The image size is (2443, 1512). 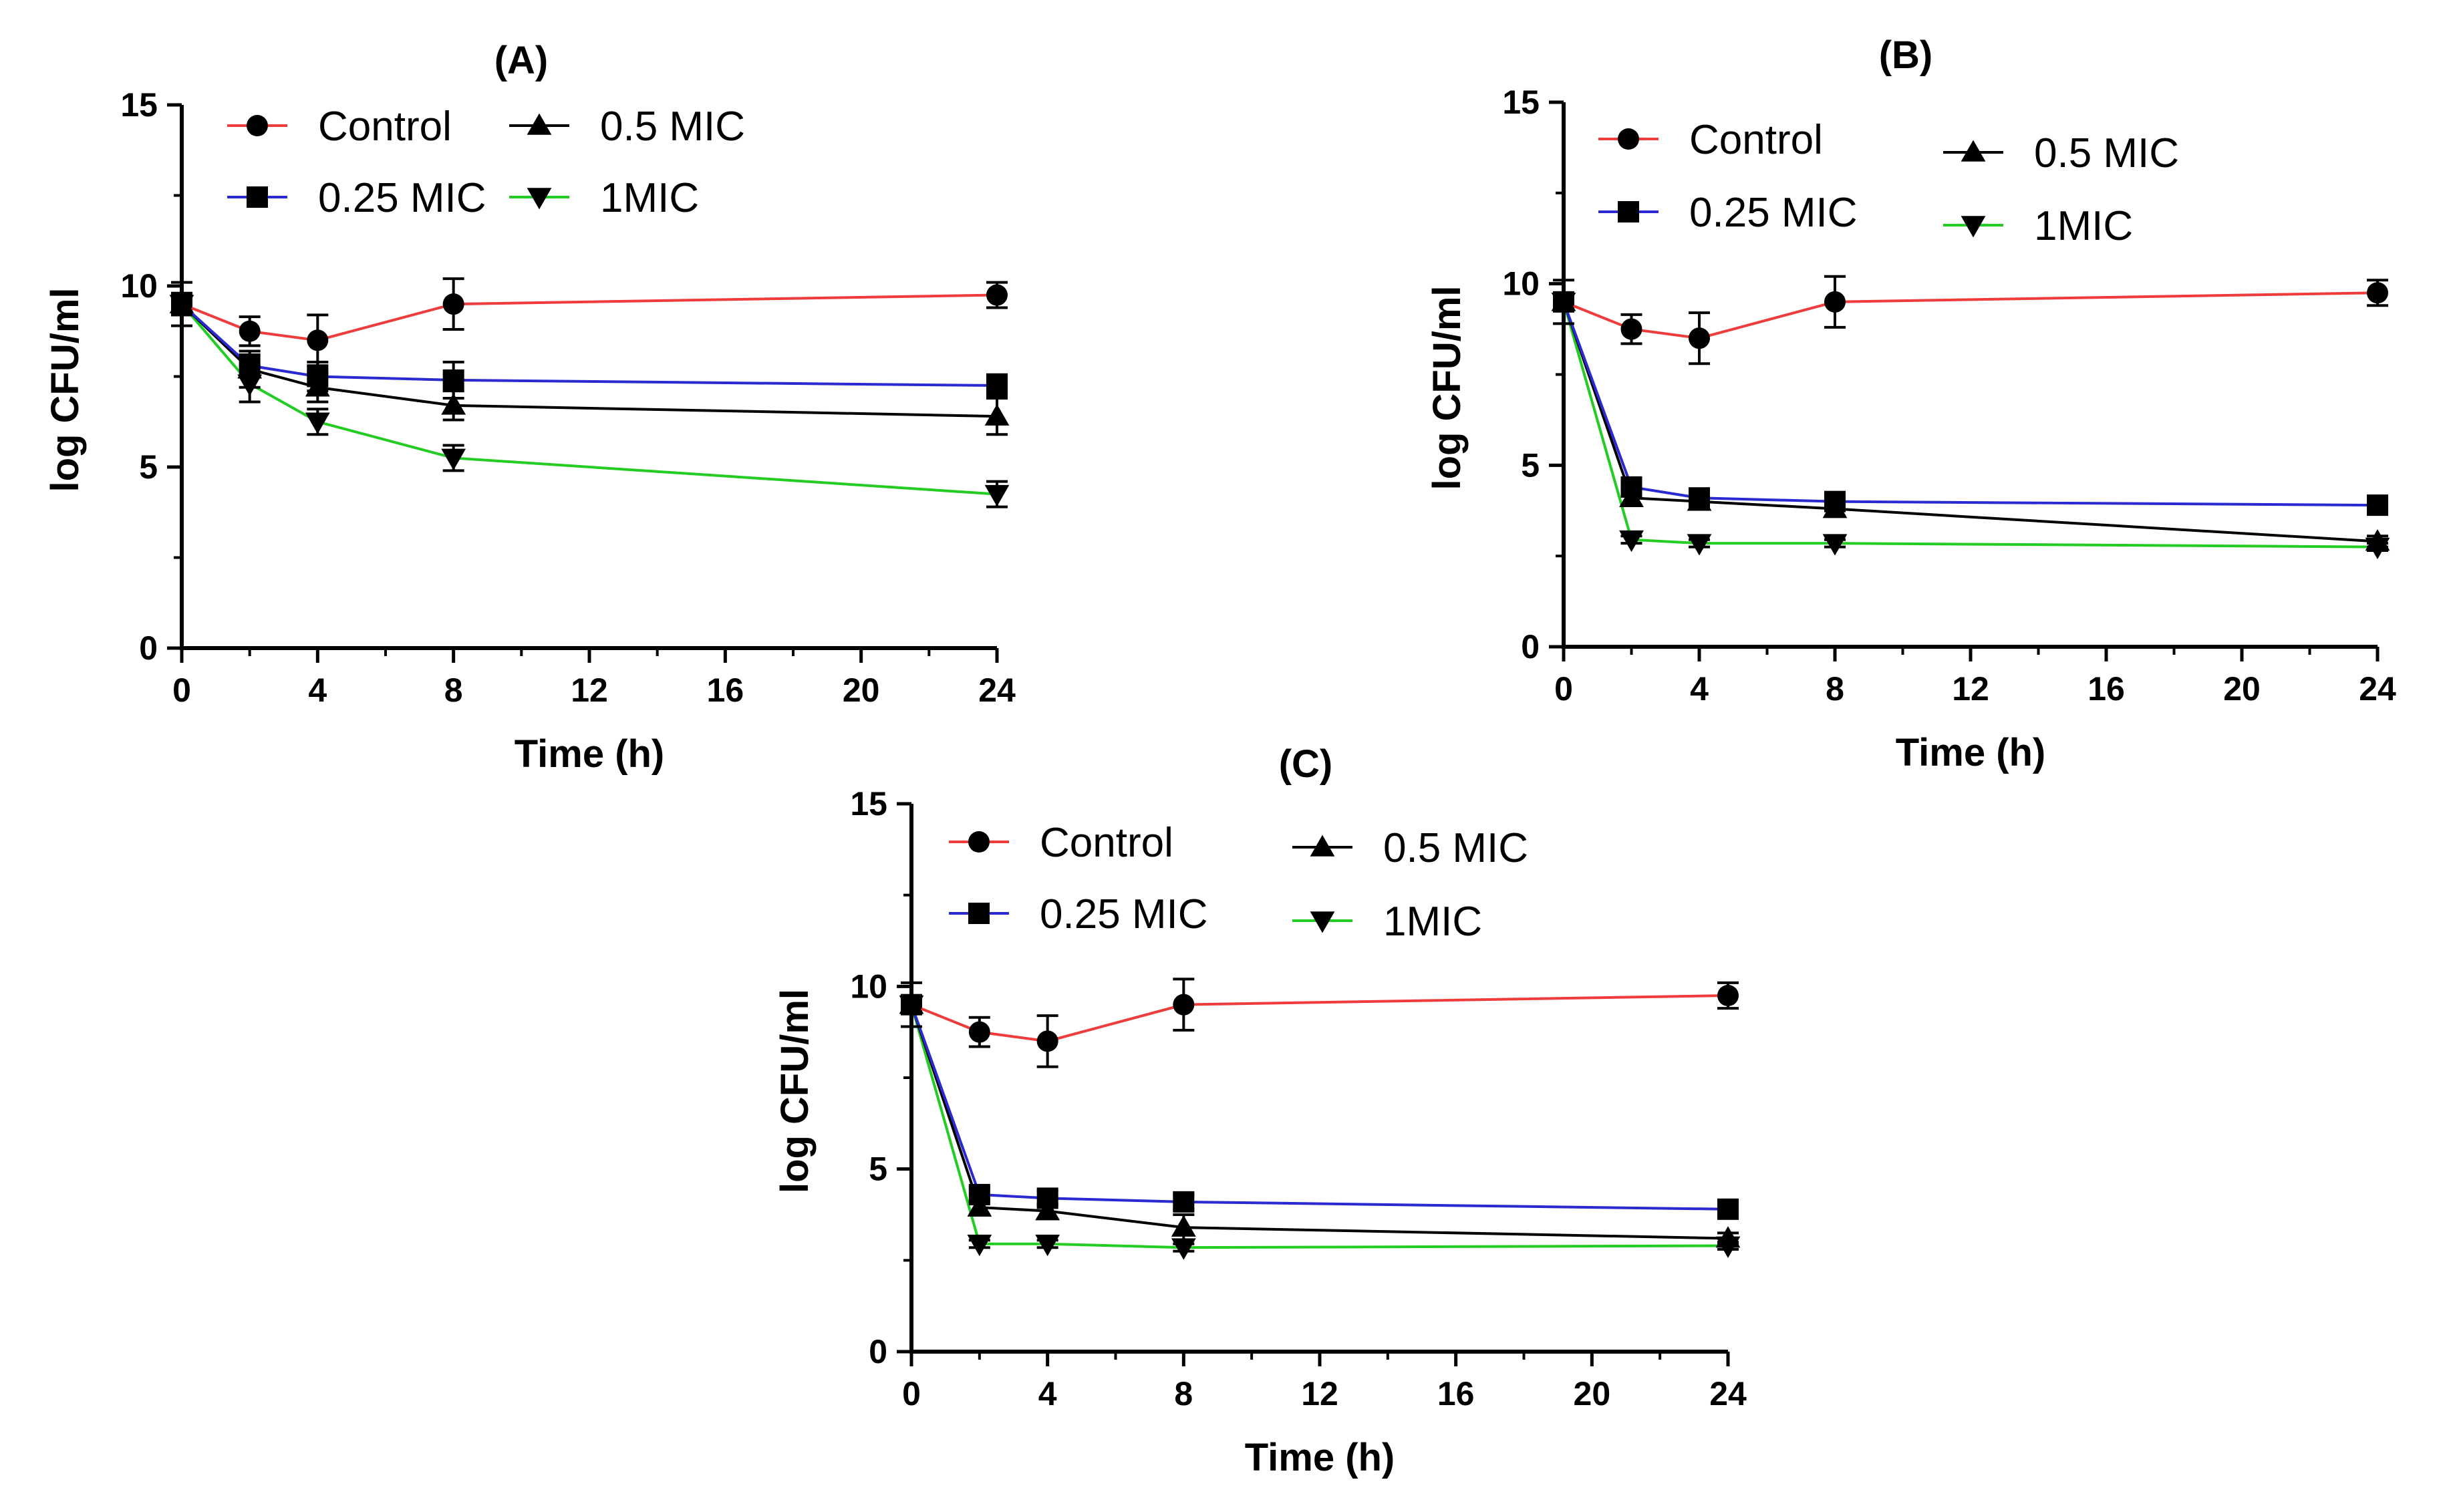 What do you see at coordinates (1906, 55) in the screenshot?
I see `panel-title: (B)` at bounding box center [1906, 55].